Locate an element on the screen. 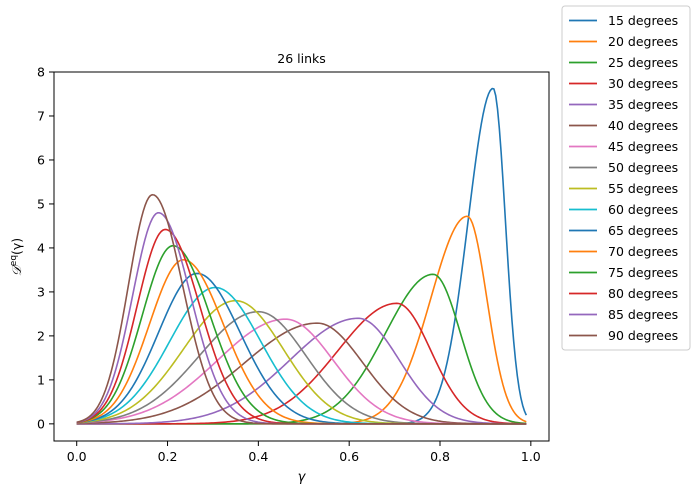 The image size is (699, 499). legend-label: 80 degrees is located at coordinates (643, 293).